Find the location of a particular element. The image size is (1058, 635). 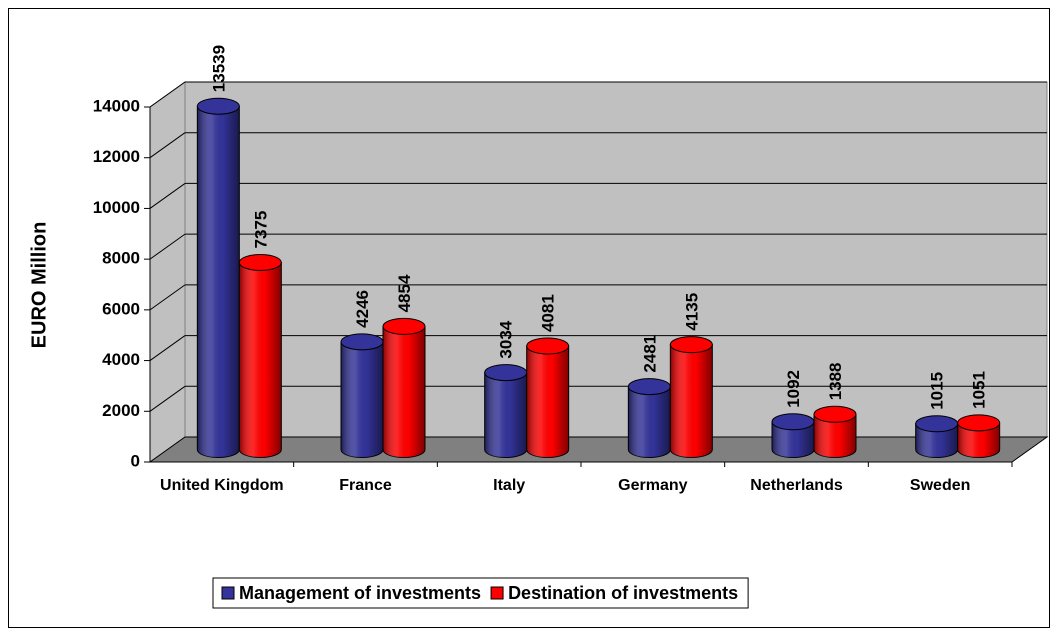

y-tick-label: 14000 is located at coordinates (116, 105).